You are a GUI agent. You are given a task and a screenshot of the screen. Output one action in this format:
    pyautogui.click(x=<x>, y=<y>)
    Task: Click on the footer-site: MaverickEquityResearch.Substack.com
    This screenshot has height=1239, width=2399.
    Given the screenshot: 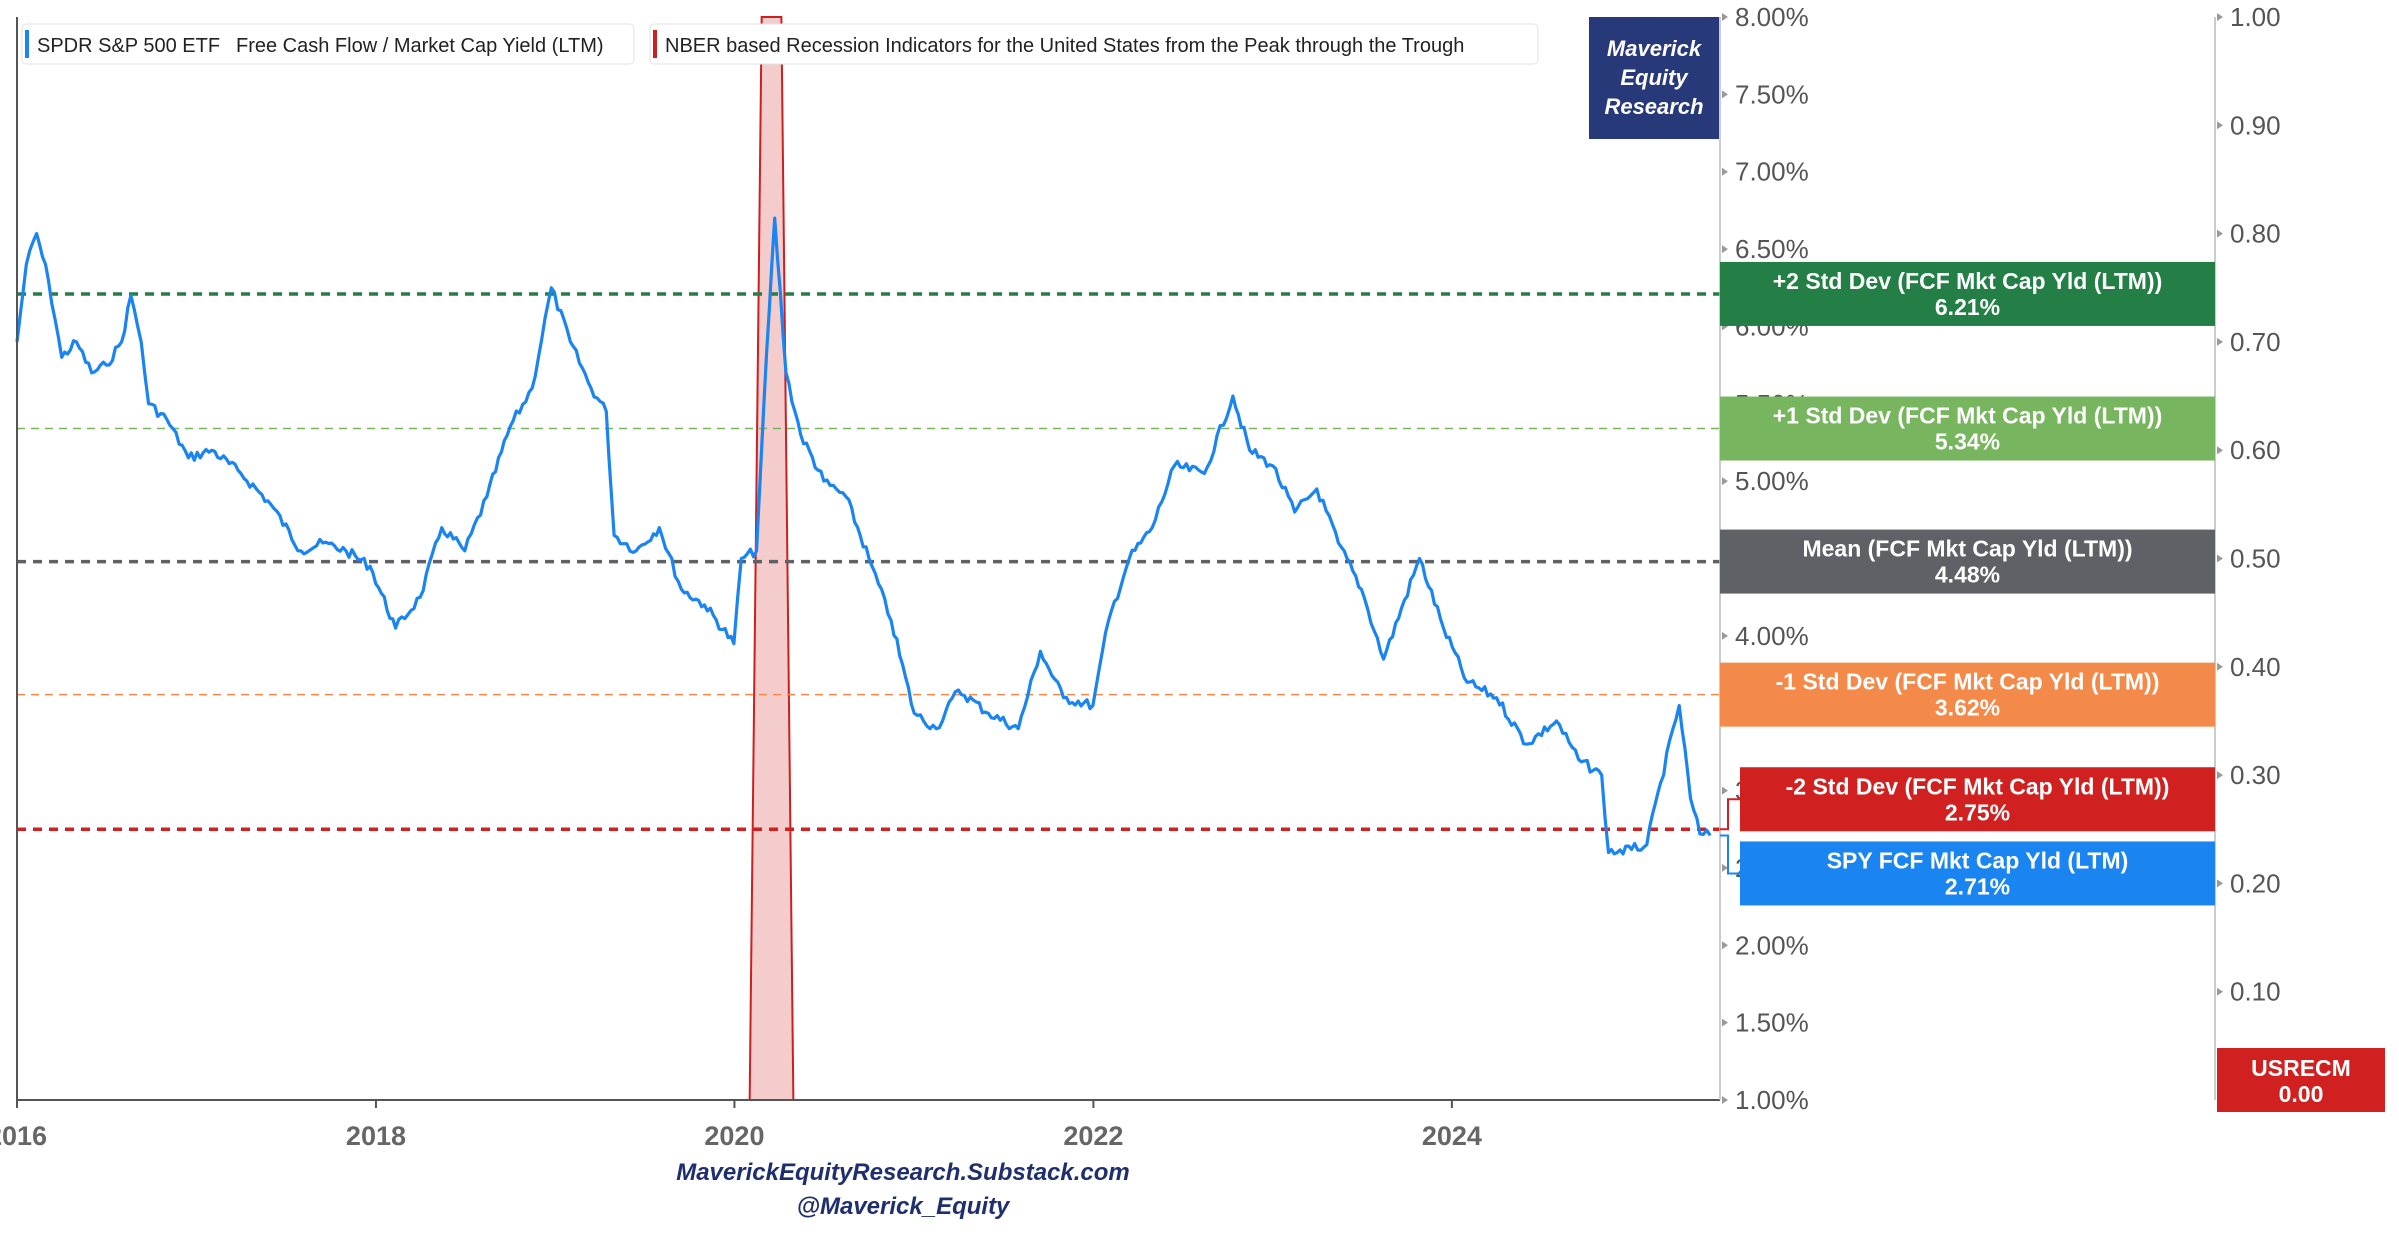 What is the action you would take?
    pyautogui.click(x=903, y=1172)
    